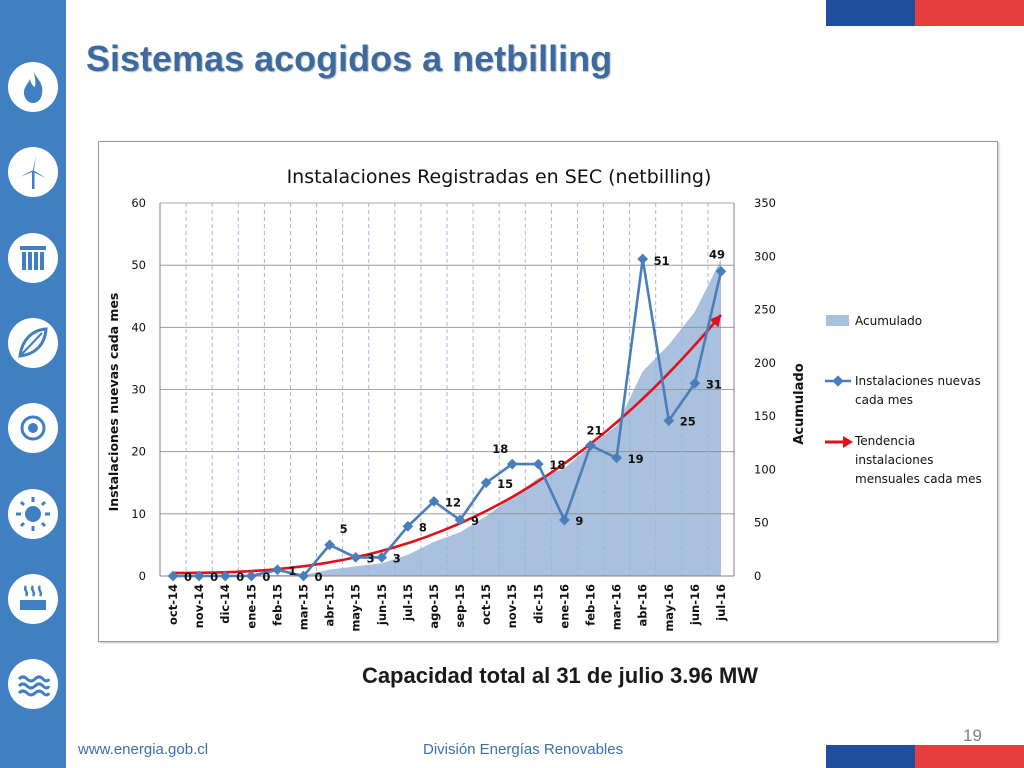 Image resolution: width=1024 pixels, height=768 pixels. I want to click on x-tick-label-mar-15: mar-15, so click(304, 607).